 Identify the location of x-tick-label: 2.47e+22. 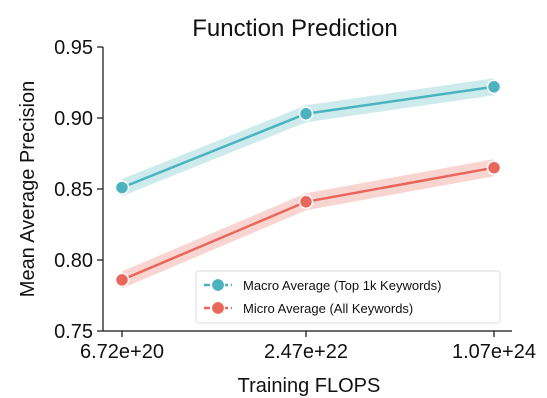
(306, 352).